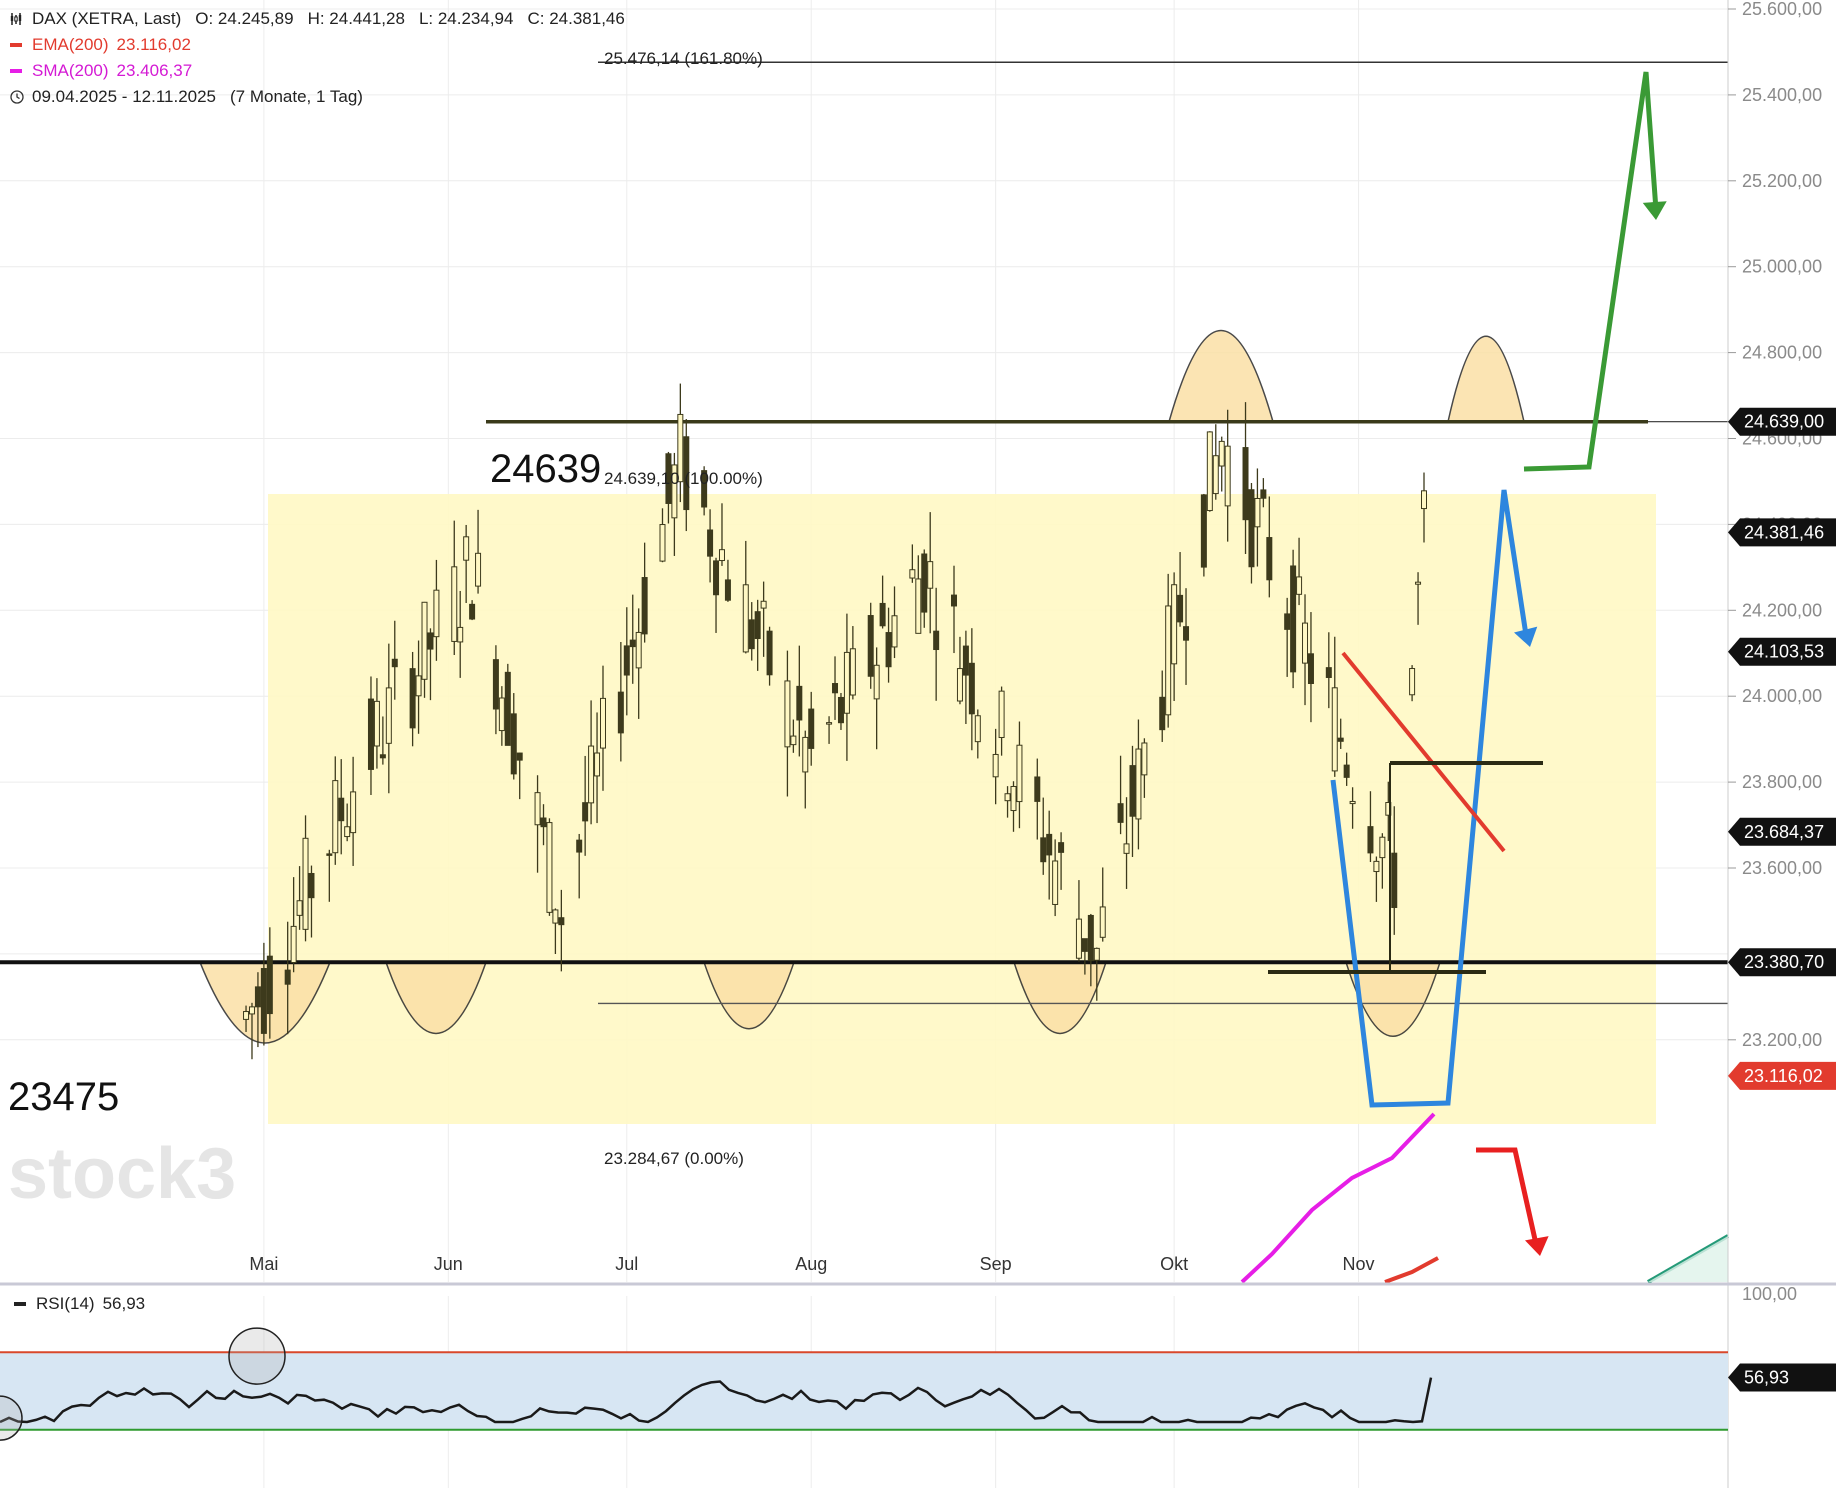 The image size is (1836, 1488). I want to click on sma-row: SMA(200) 23.406,37, so click(317, 71).